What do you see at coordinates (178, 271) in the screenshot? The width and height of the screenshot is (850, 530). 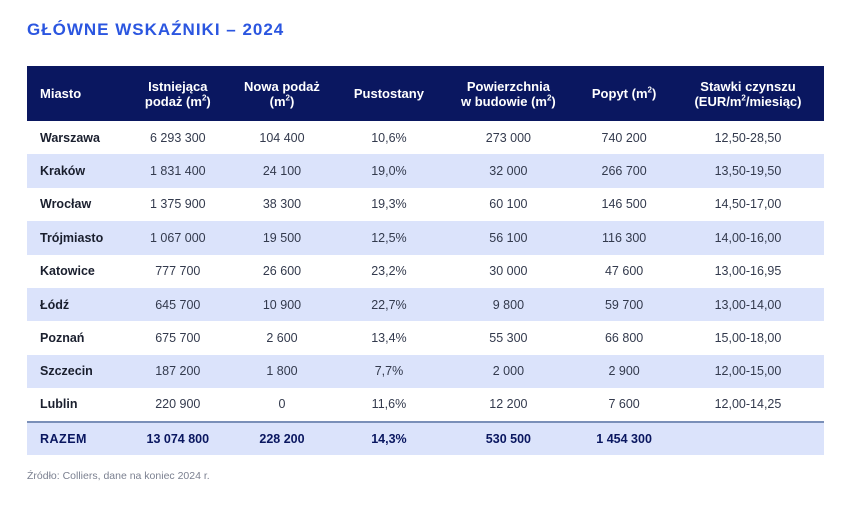 I see `cell-existing: 777 700` at bounding box center [178, 271].